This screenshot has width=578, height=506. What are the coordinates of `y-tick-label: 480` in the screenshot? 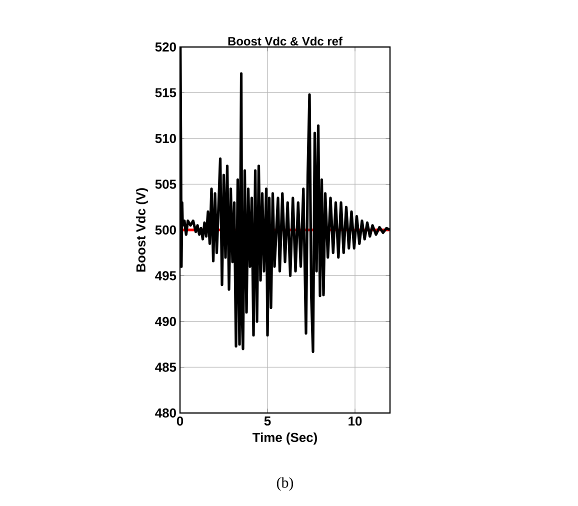 It's located at (165, 413).